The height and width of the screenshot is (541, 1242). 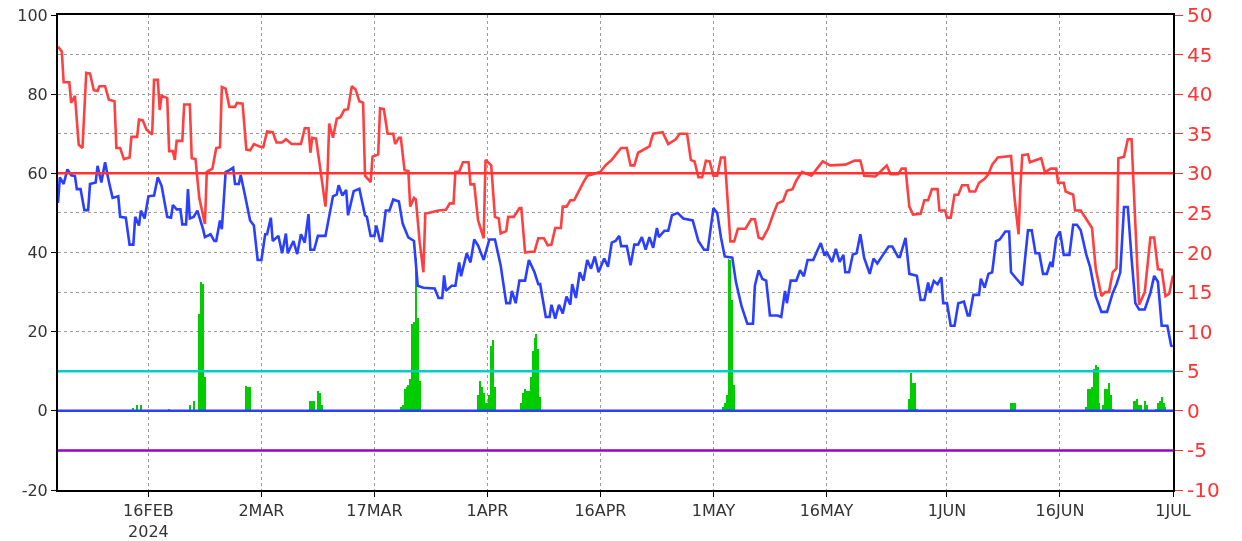 I want to click on y2-tick-label: 35, so click(x=1200, y=133).